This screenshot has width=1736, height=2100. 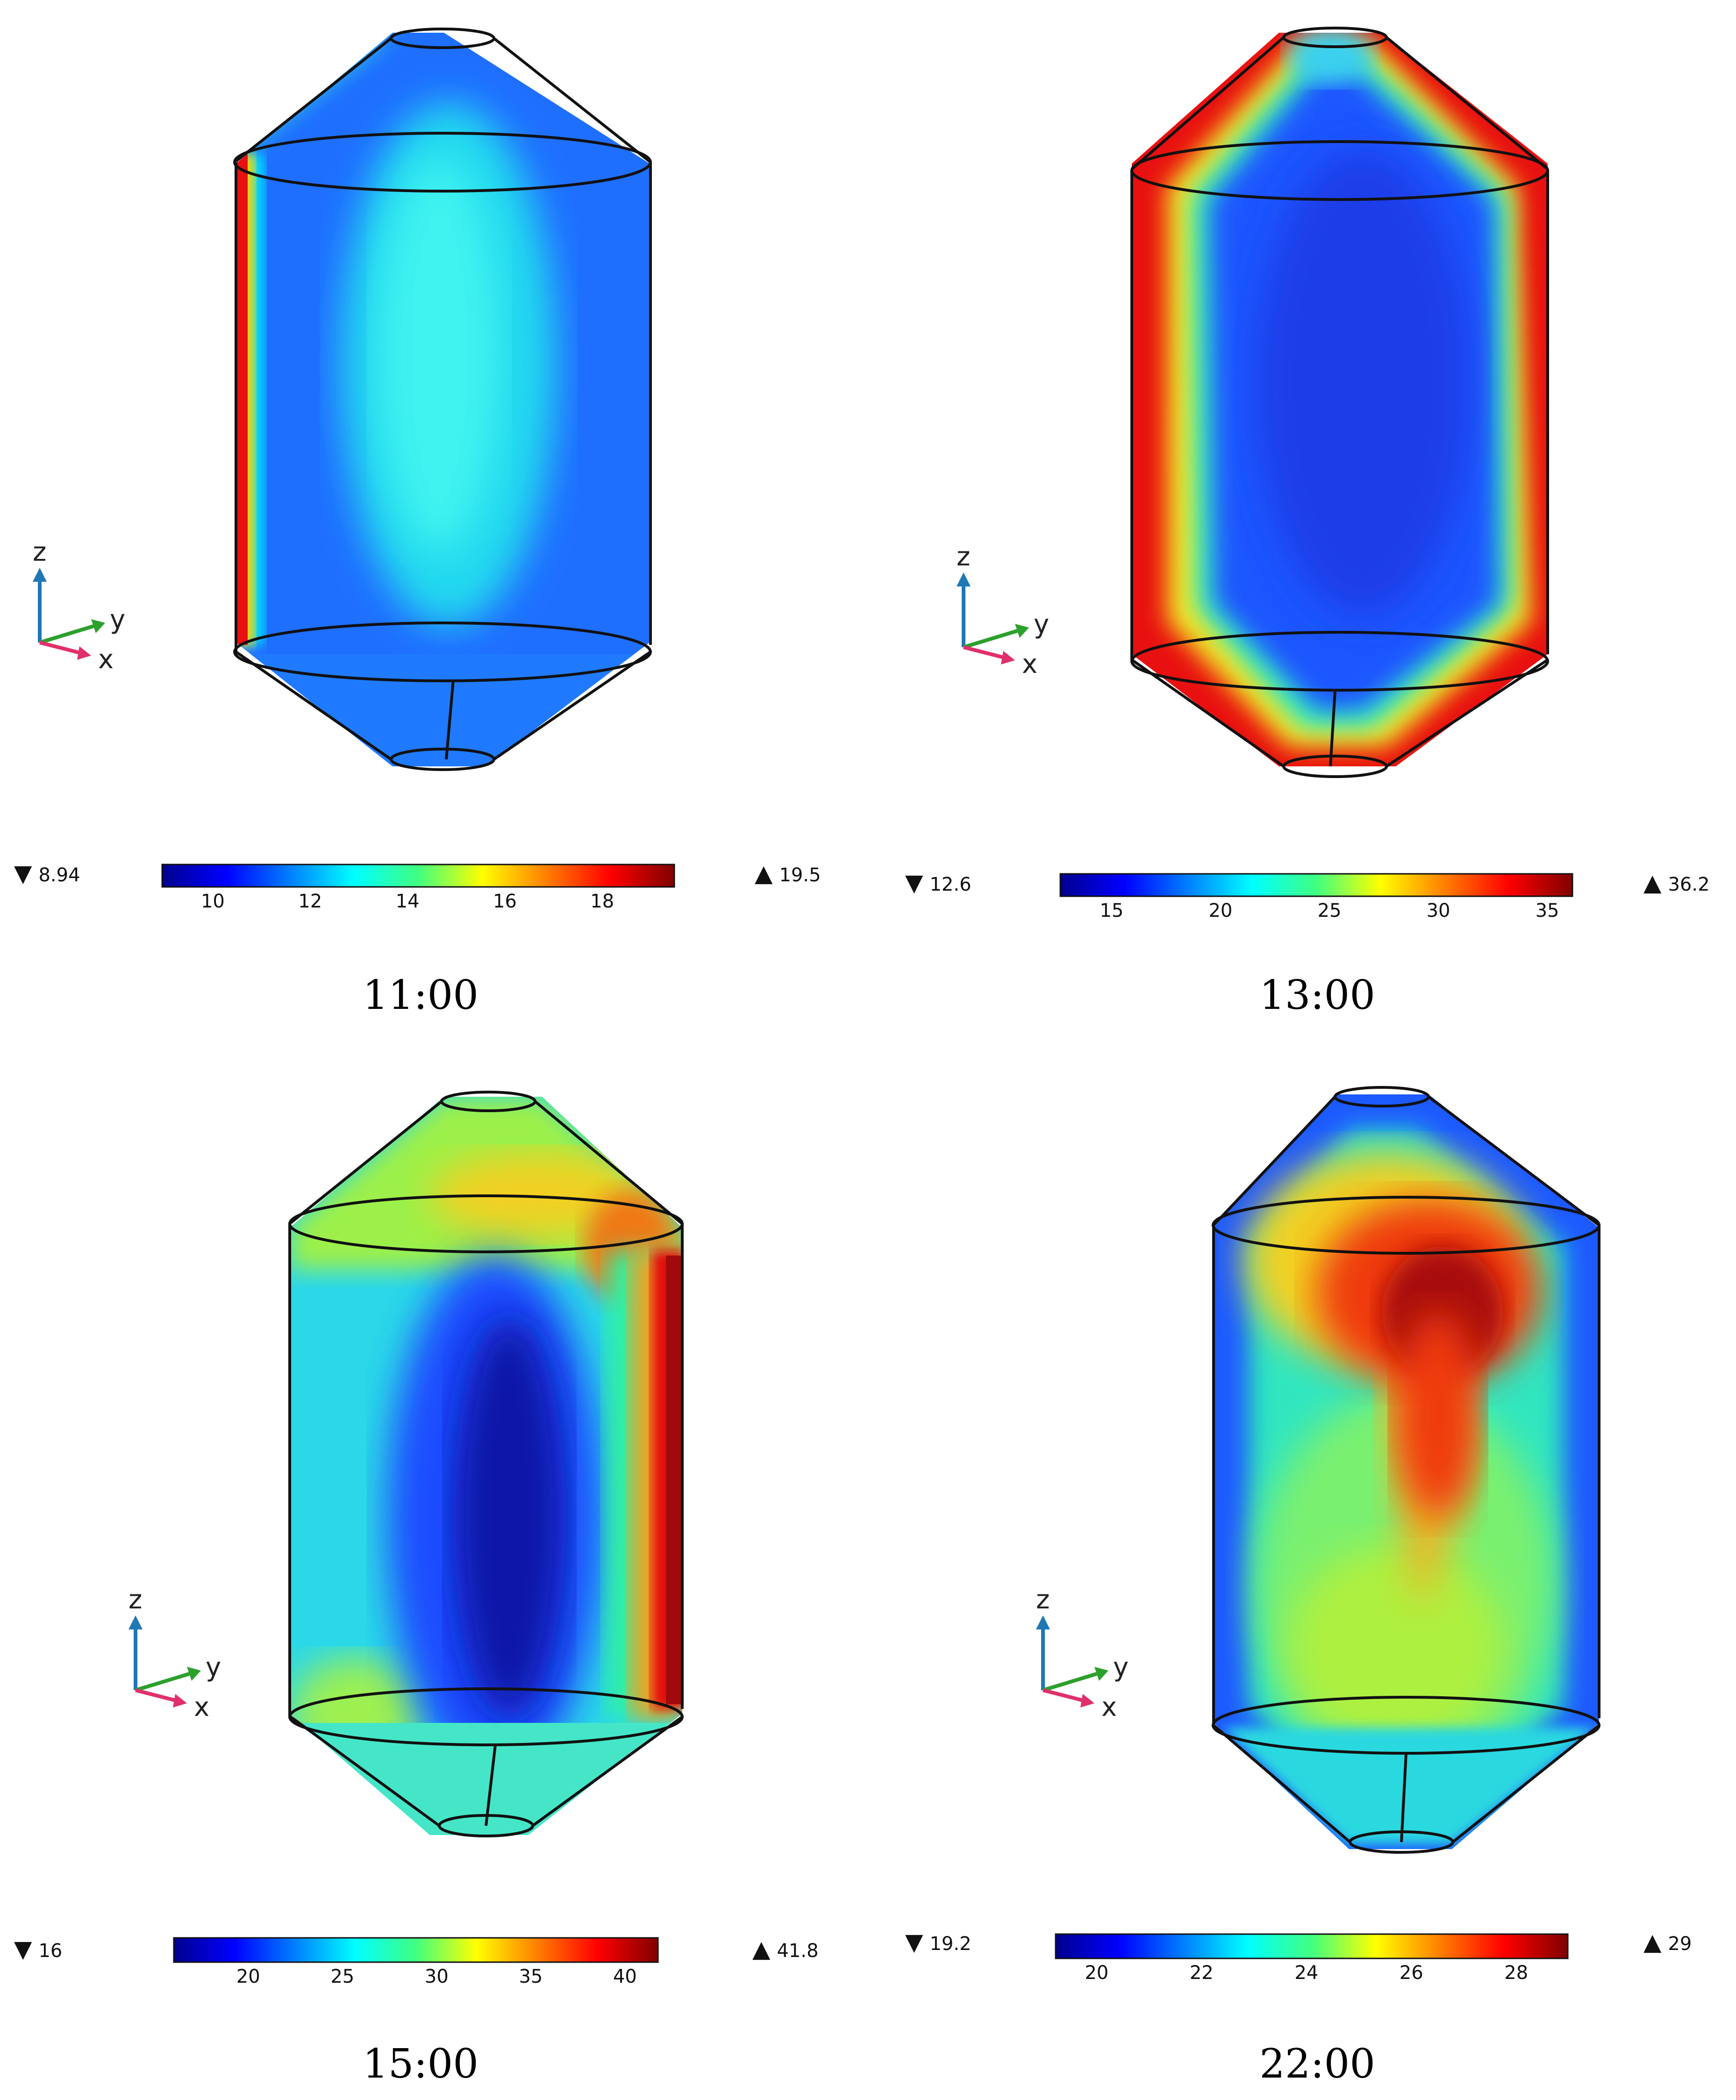 What do you see at coordinates (938, 1942) in the screenshot?
I see `min-value: ▼ 19.2` at bounding box center [938, 1942].